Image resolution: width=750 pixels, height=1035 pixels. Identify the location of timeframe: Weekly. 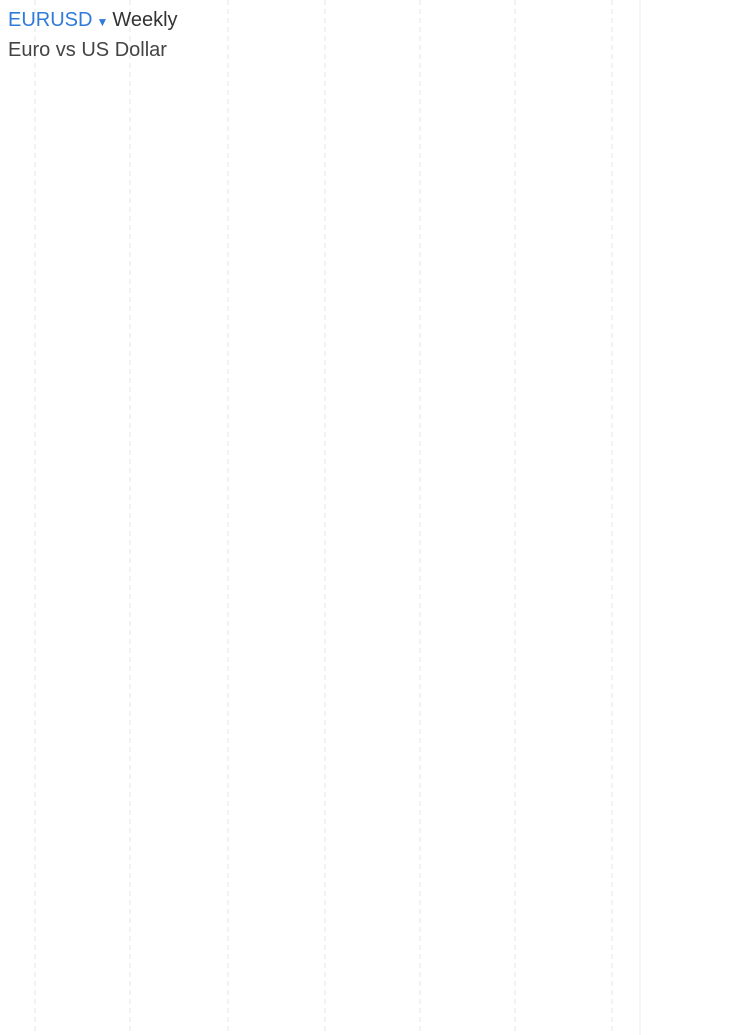
(145, 20).